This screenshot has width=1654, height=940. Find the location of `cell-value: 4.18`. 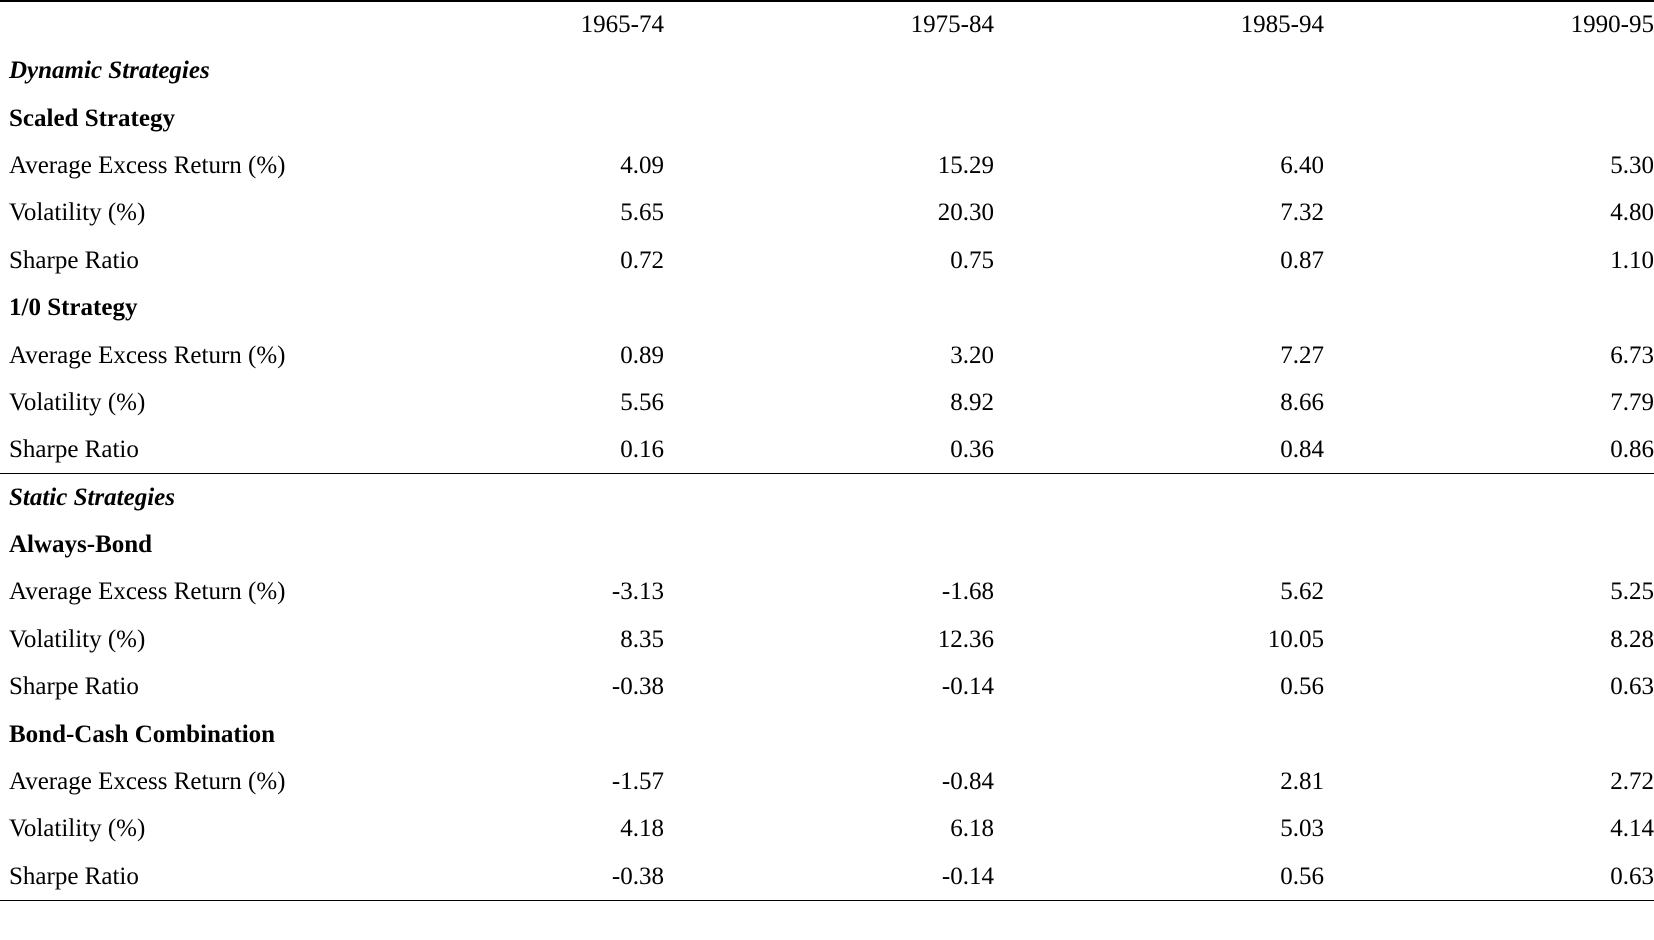

cell-value: 4.18 is located at coordinates (642, 829).